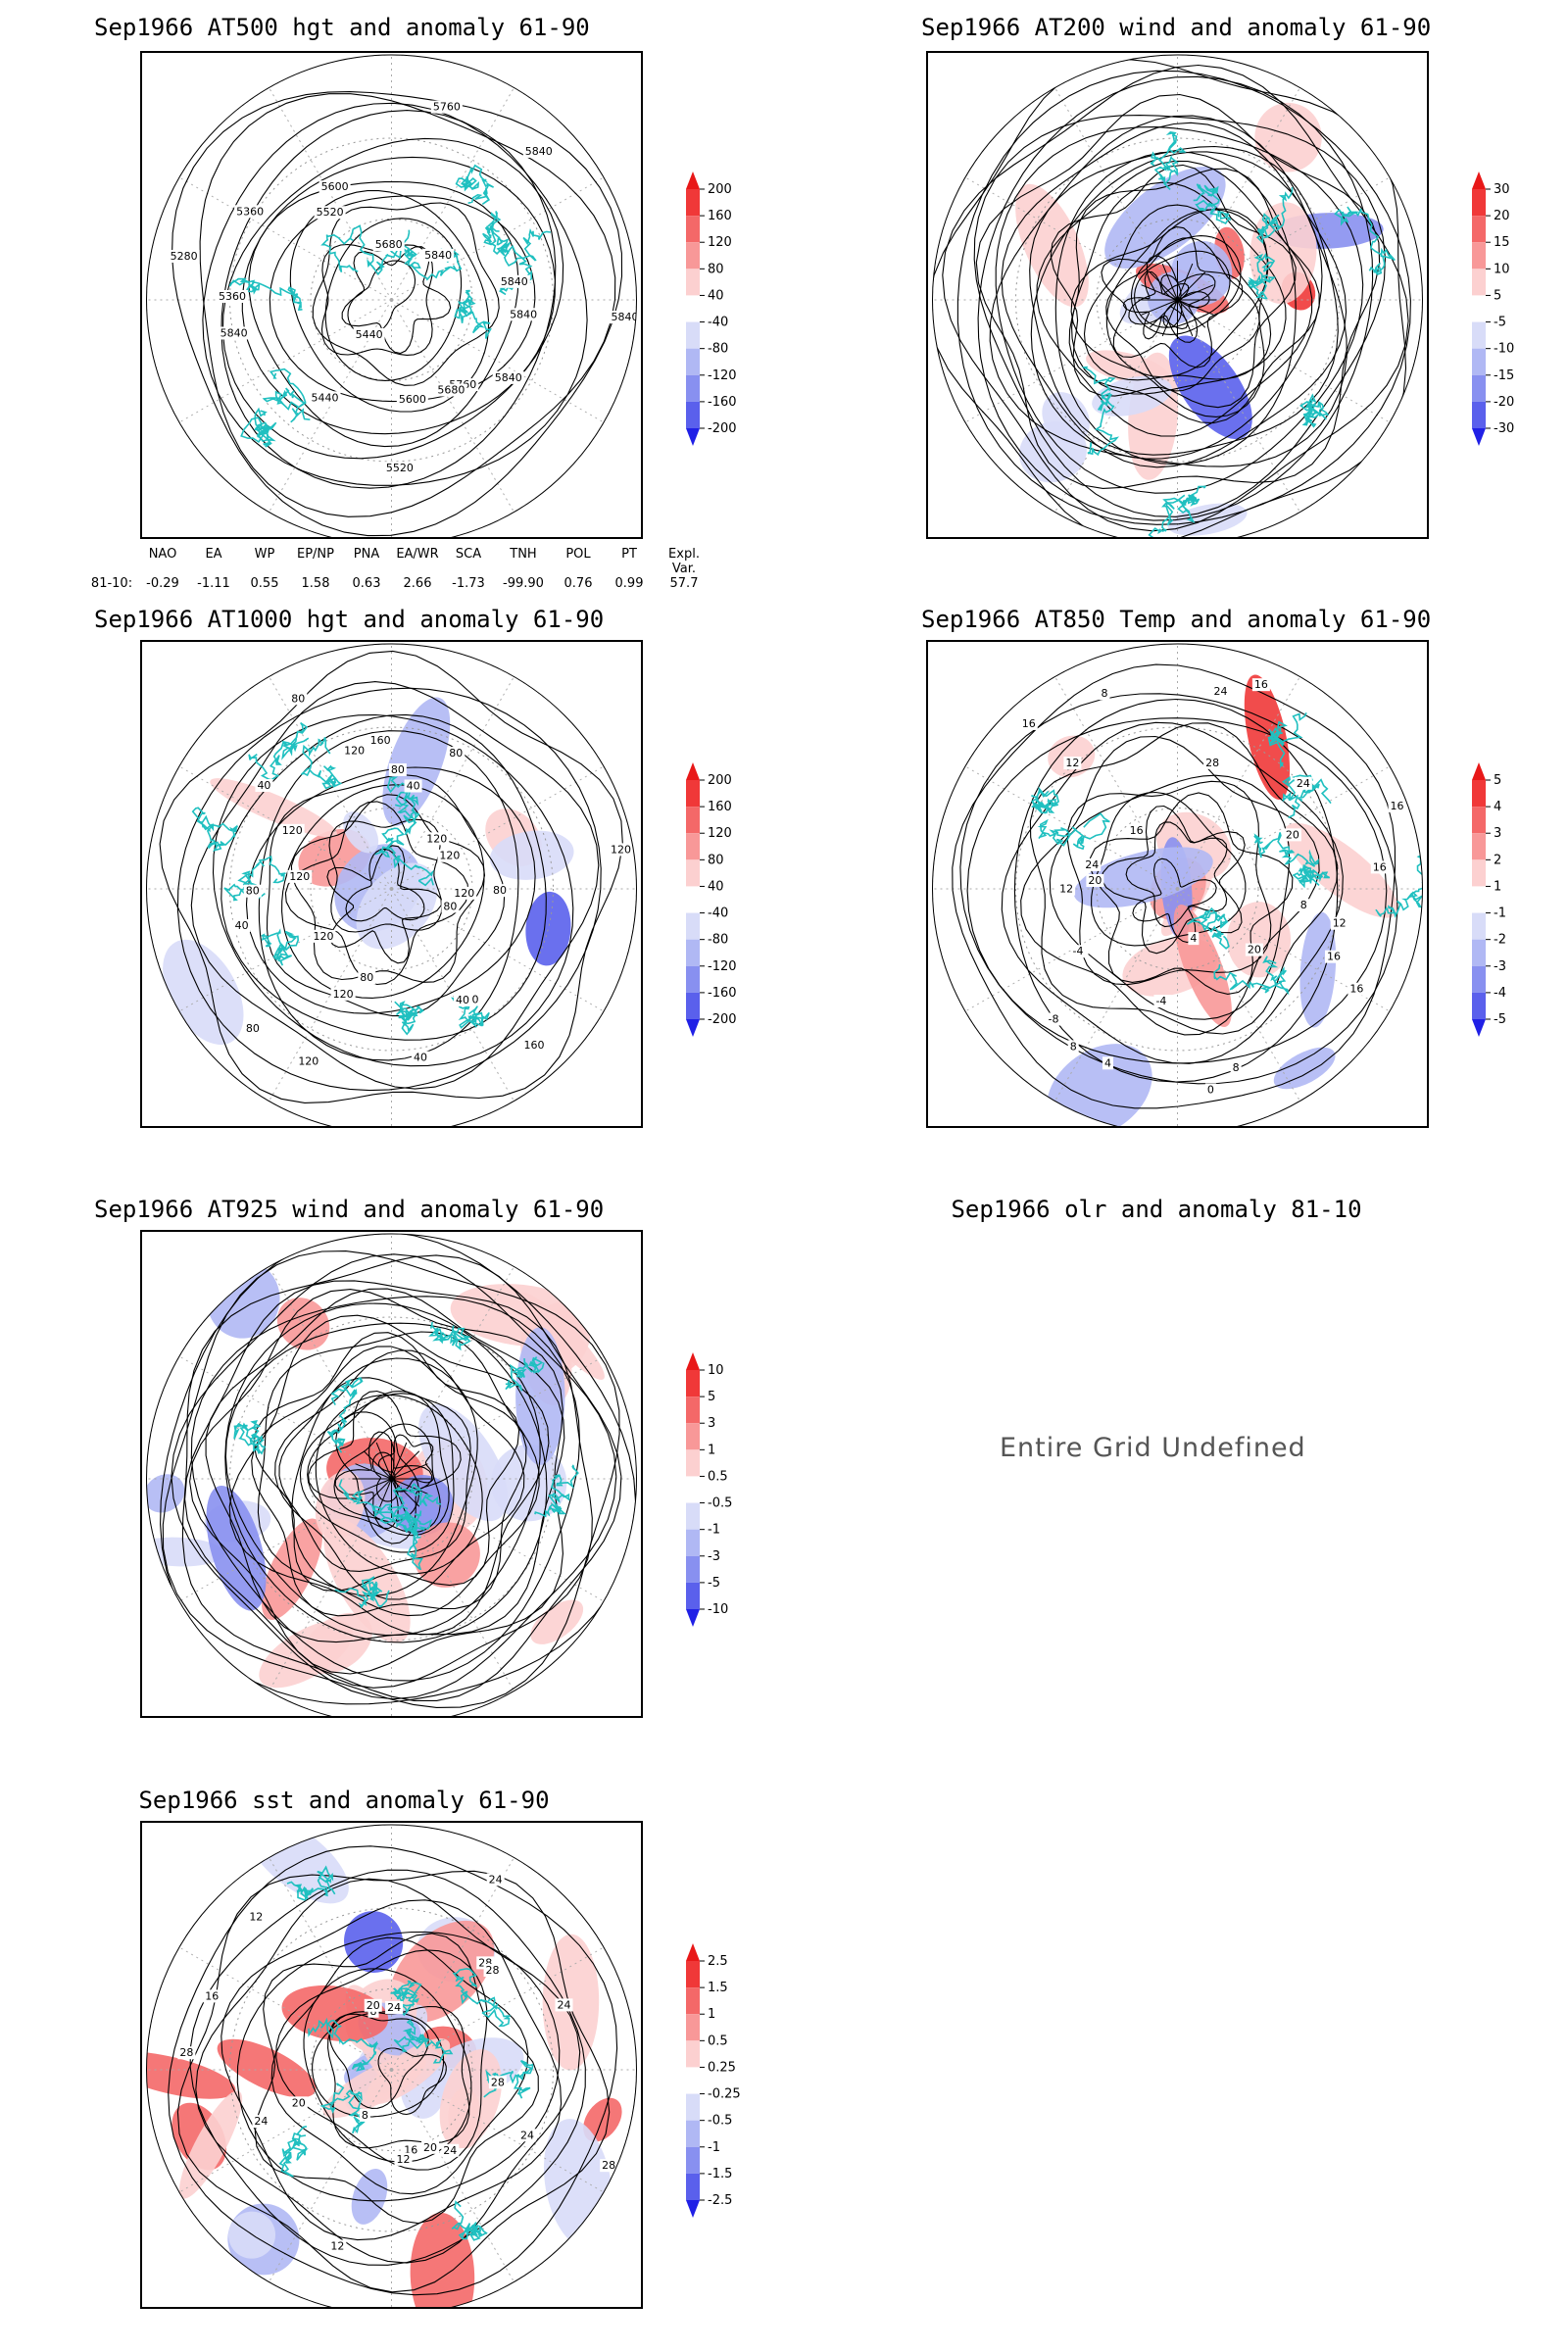 The width and height of the screenshot is (1568, 2352). What do you see at coordinates (365, 2115) in the screenshot?
I see `contour-label: 8` at bounding box center [365, 2115].